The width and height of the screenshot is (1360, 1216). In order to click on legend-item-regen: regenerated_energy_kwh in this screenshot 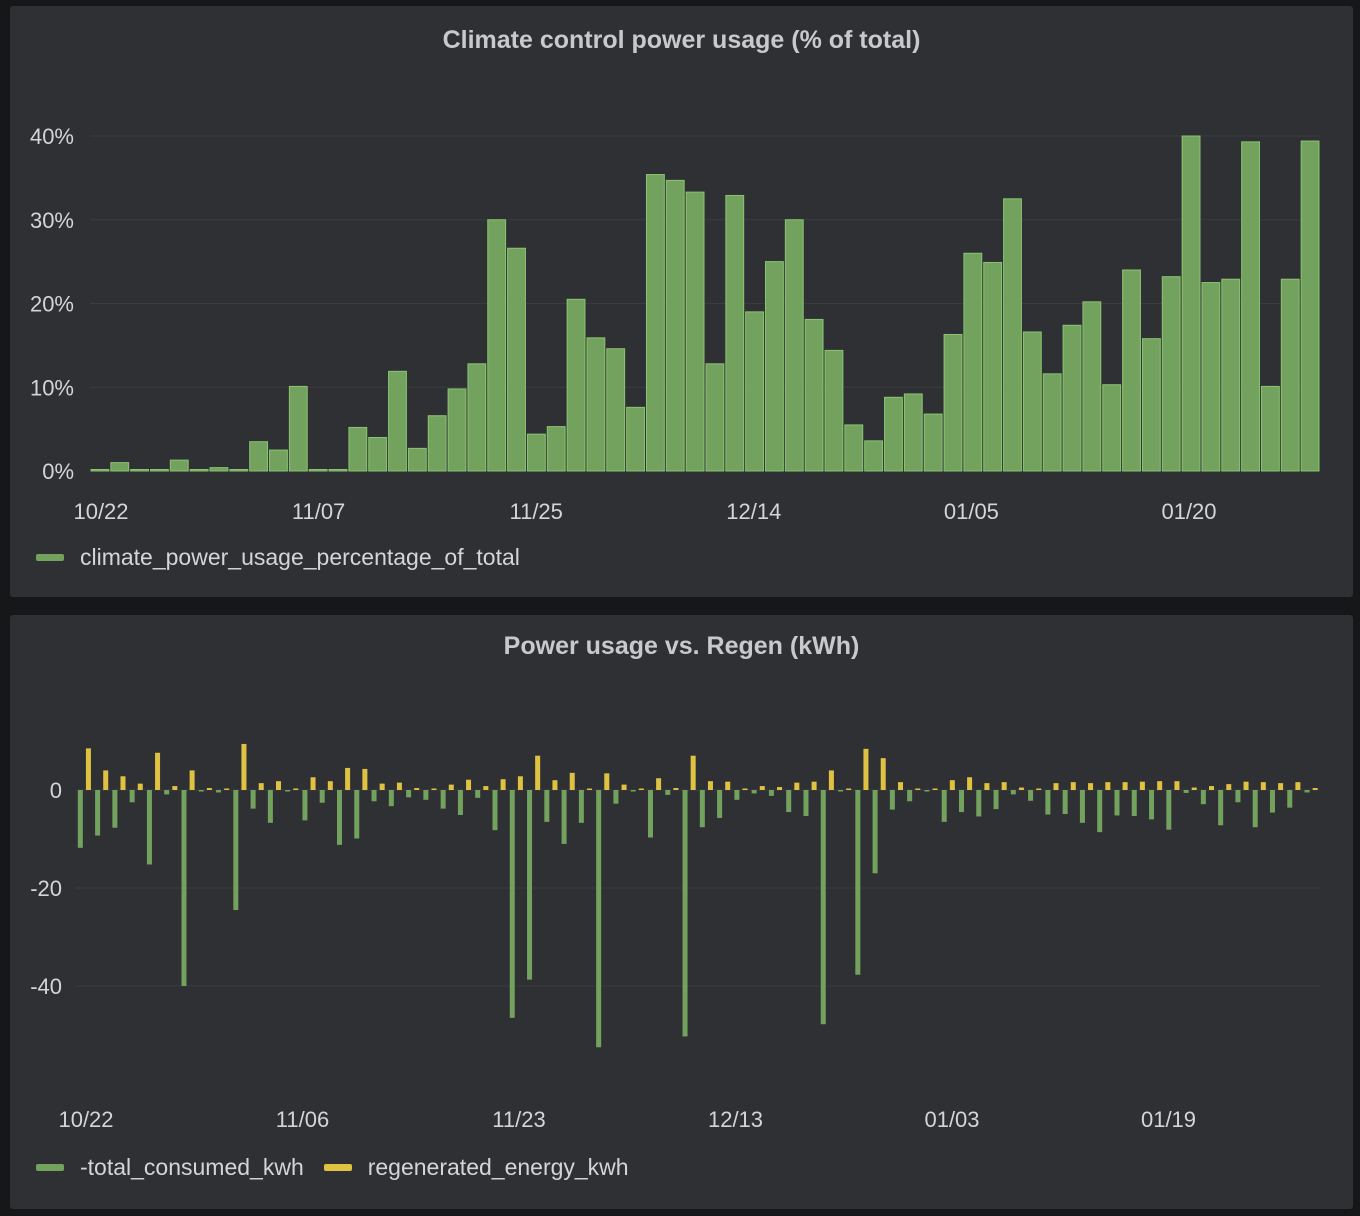, I will do `click(476, 1167)`.